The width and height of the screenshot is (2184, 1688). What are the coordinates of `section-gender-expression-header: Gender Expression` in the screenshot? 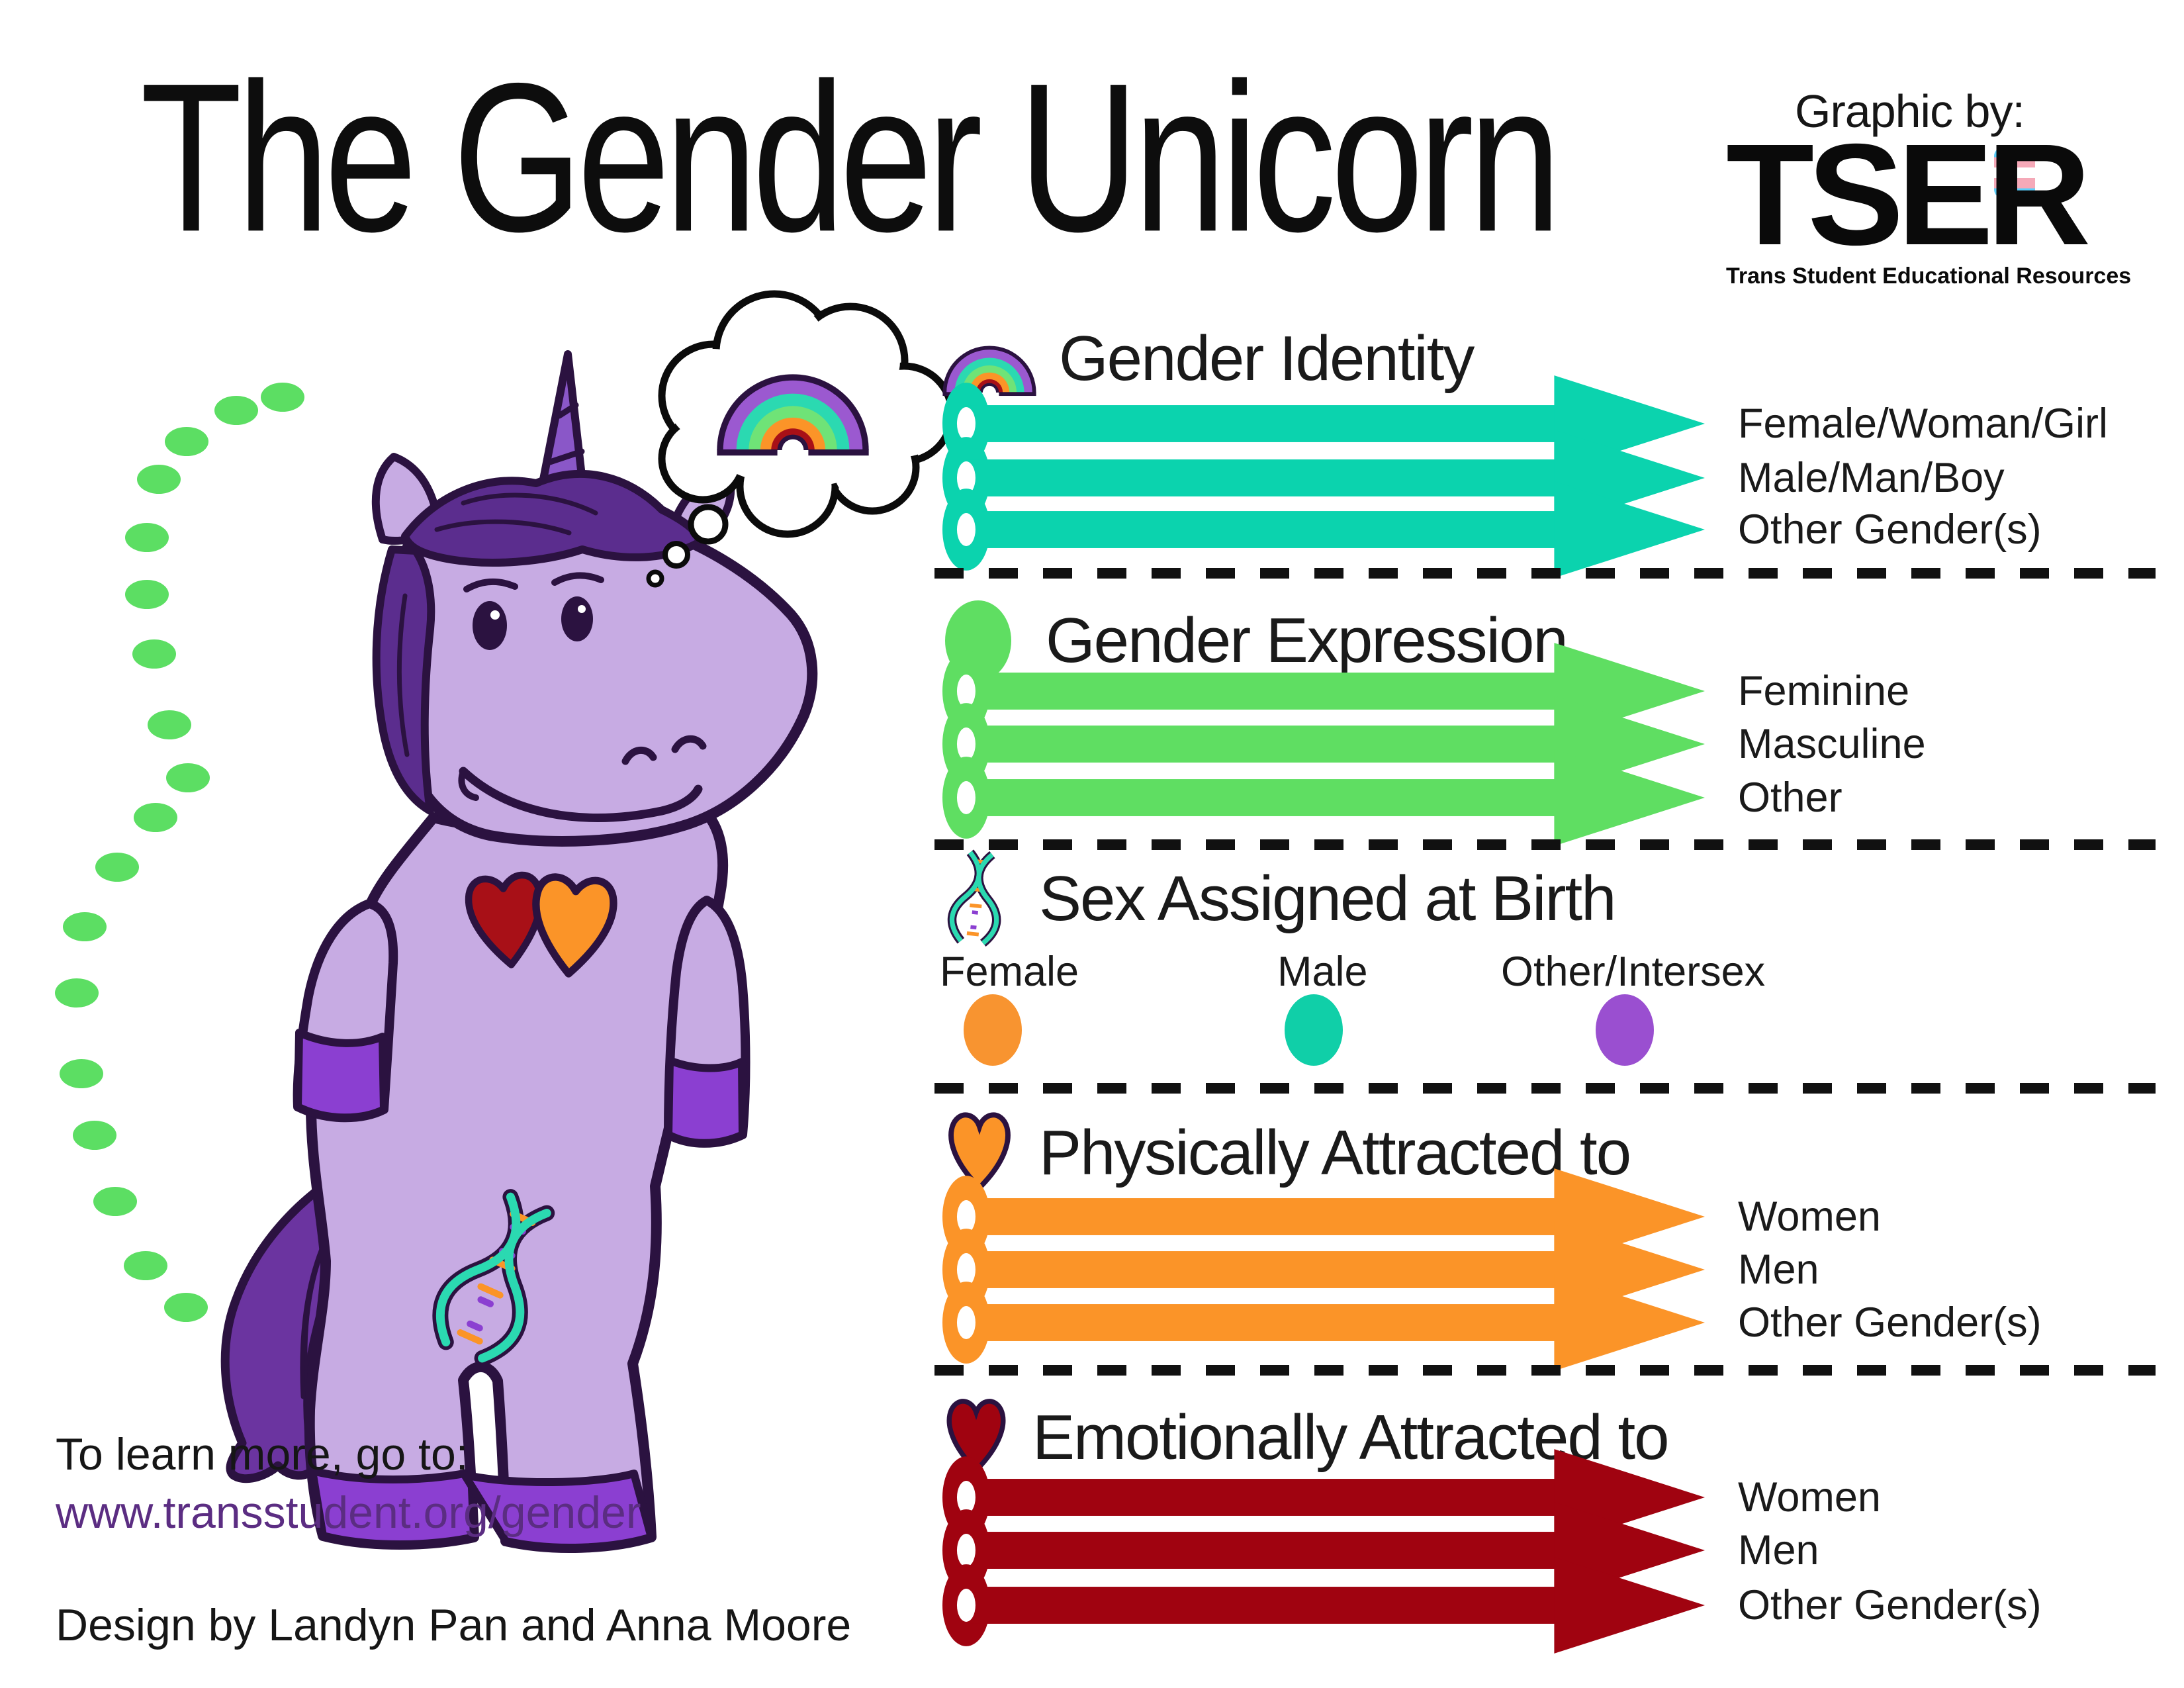 It's located at (1254, 641).